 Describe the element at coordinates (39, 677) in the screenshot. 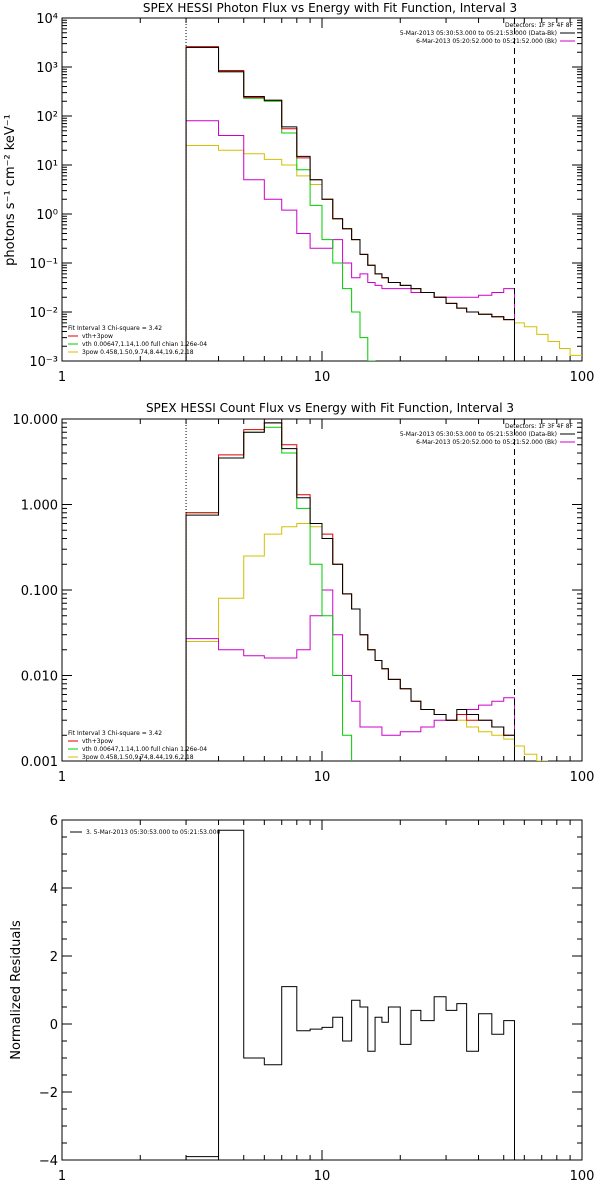

I see `y-tick-label: 0.010` at that location.